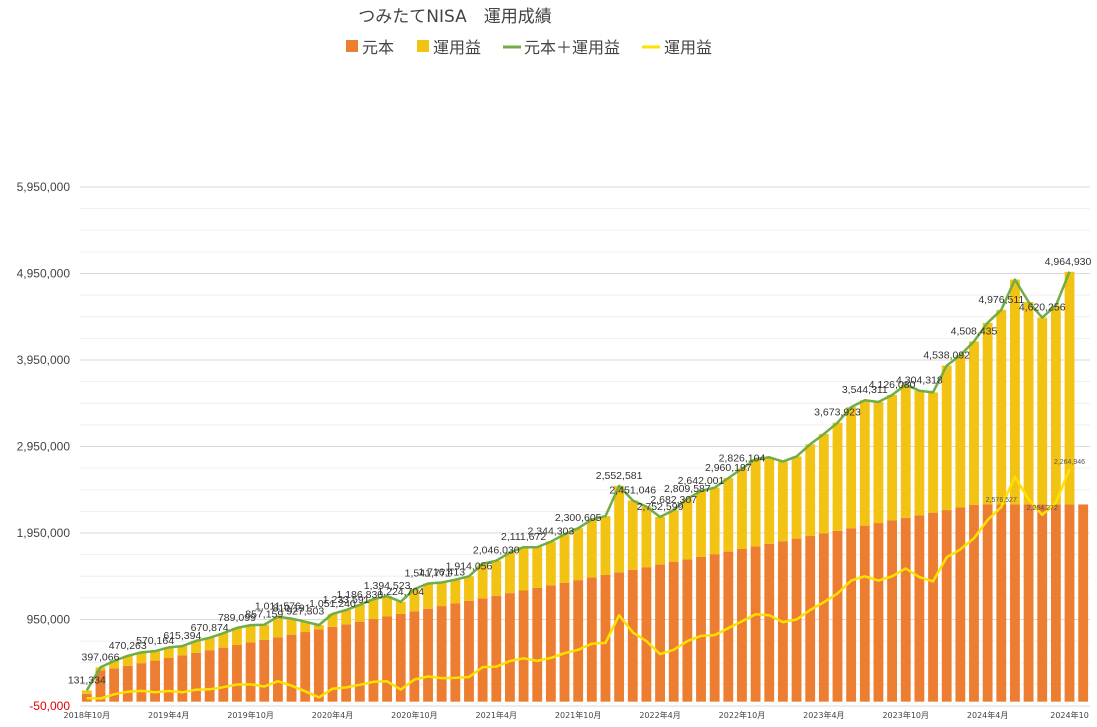 Image resolution: width=1097 pixels, height=727 pixels. I want to click on total-data-label: 670,874, so click(210, 628).